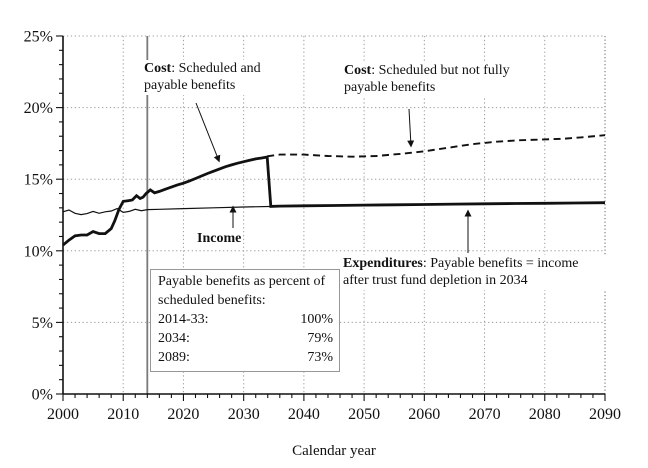  I want to click on infobox-row-label: 2089:, so click(174, 358).